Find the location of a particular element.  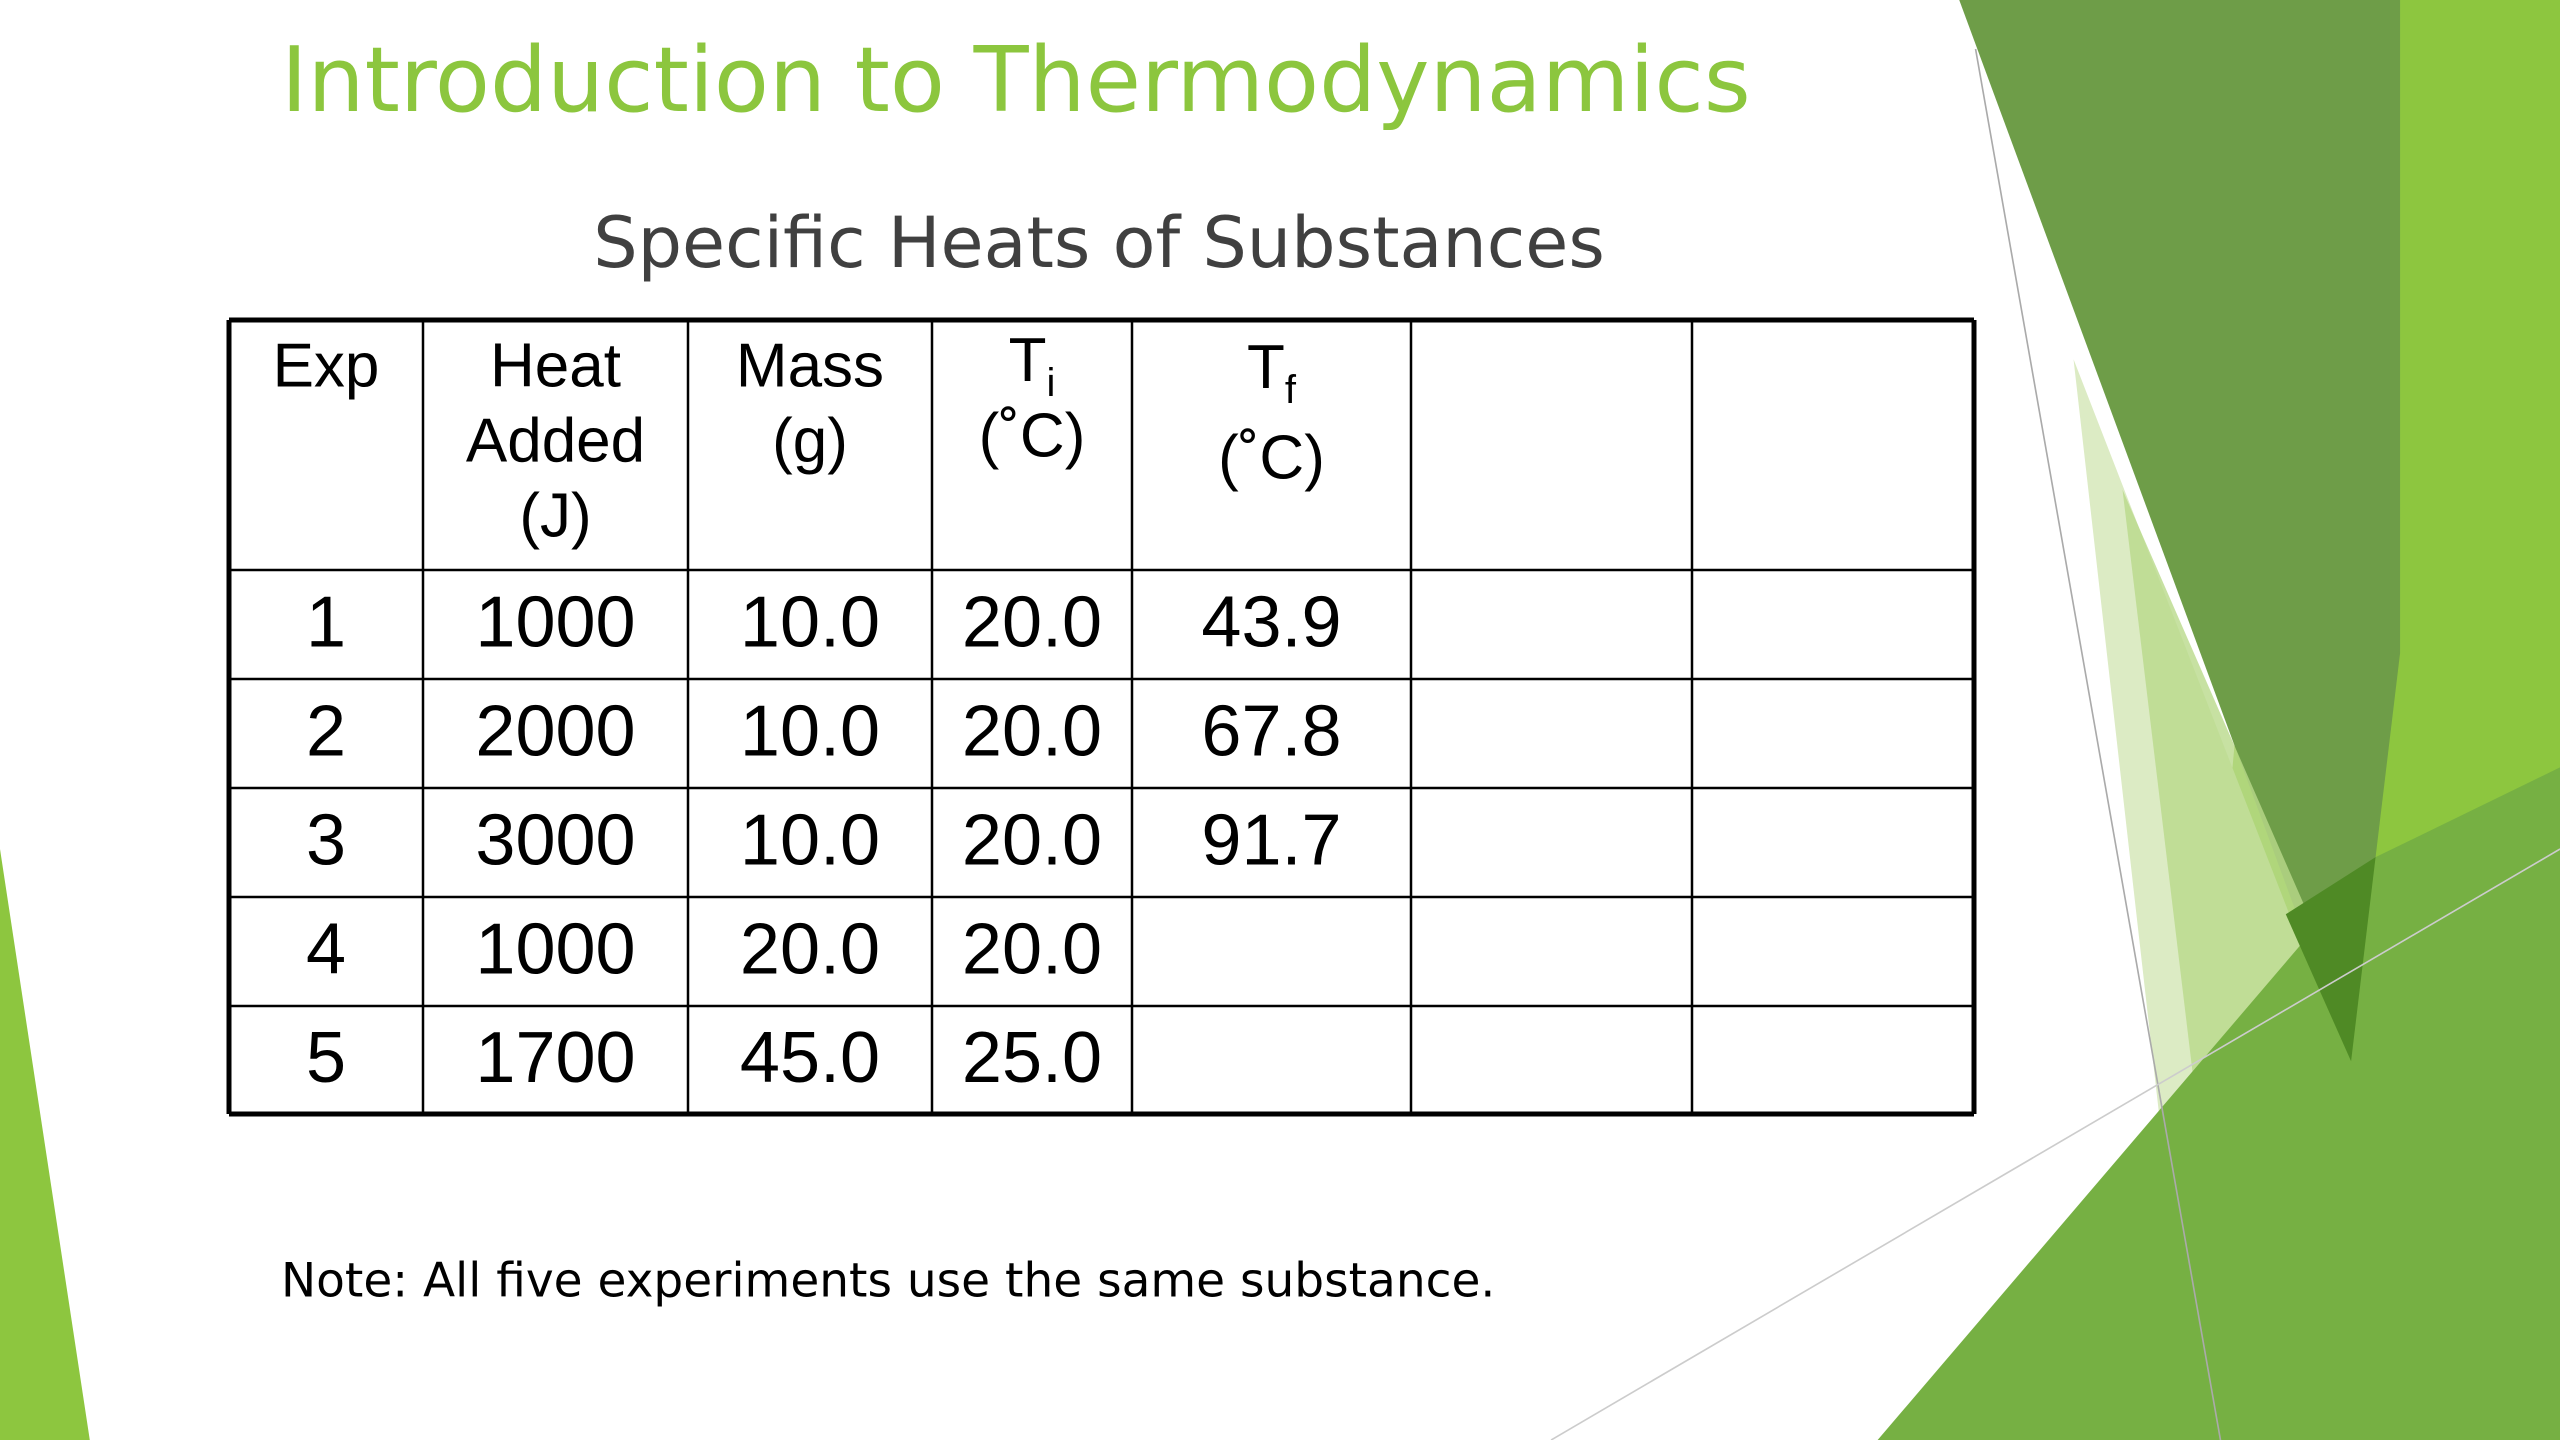

header-cell: Ti is located at coordinates (1032, 365).